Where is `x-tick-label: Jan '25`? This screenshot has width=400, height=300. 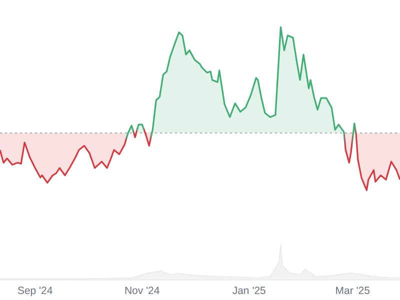
x-tick-label: Jan '25 is located at coordinates (249, 291).